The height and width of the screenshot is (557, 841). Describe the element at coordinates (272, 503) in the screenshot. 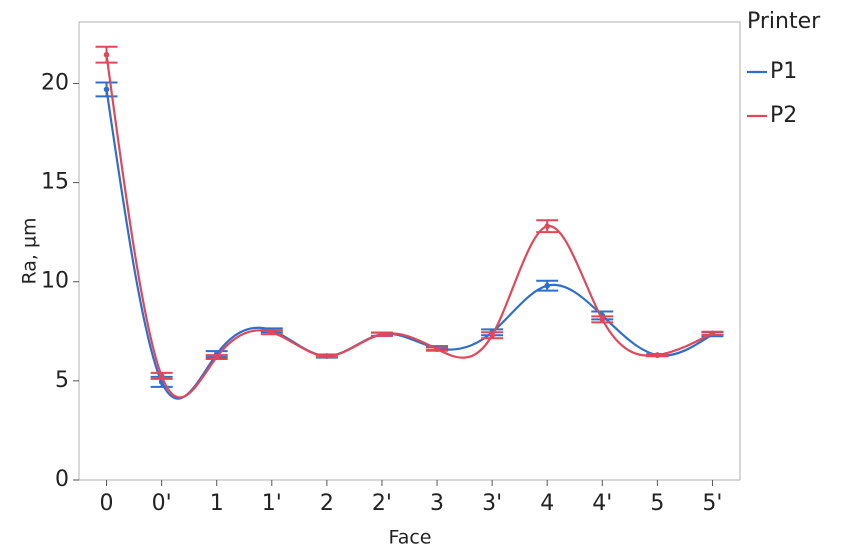

I see `x-tick-label: 1'` at that location.